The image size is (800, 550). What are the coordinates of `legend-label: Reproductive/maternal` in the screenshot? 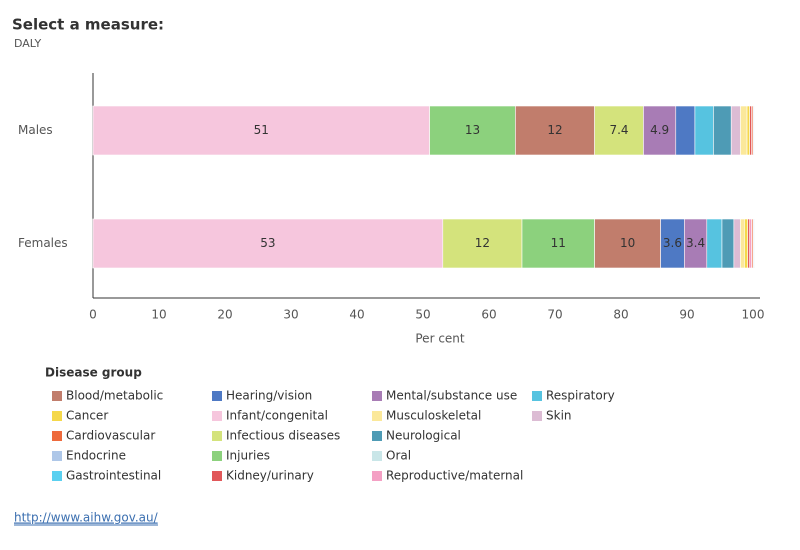 It's located at (454, 476).